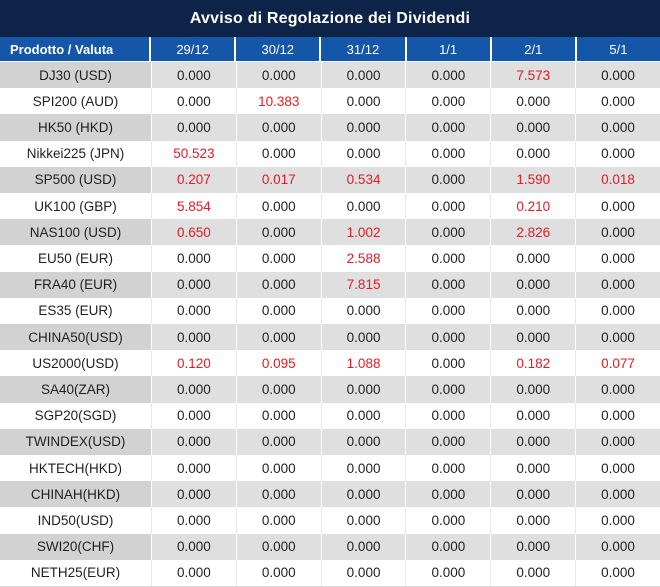  I want to click on date-column-header: 2/1, so click(534, 49).